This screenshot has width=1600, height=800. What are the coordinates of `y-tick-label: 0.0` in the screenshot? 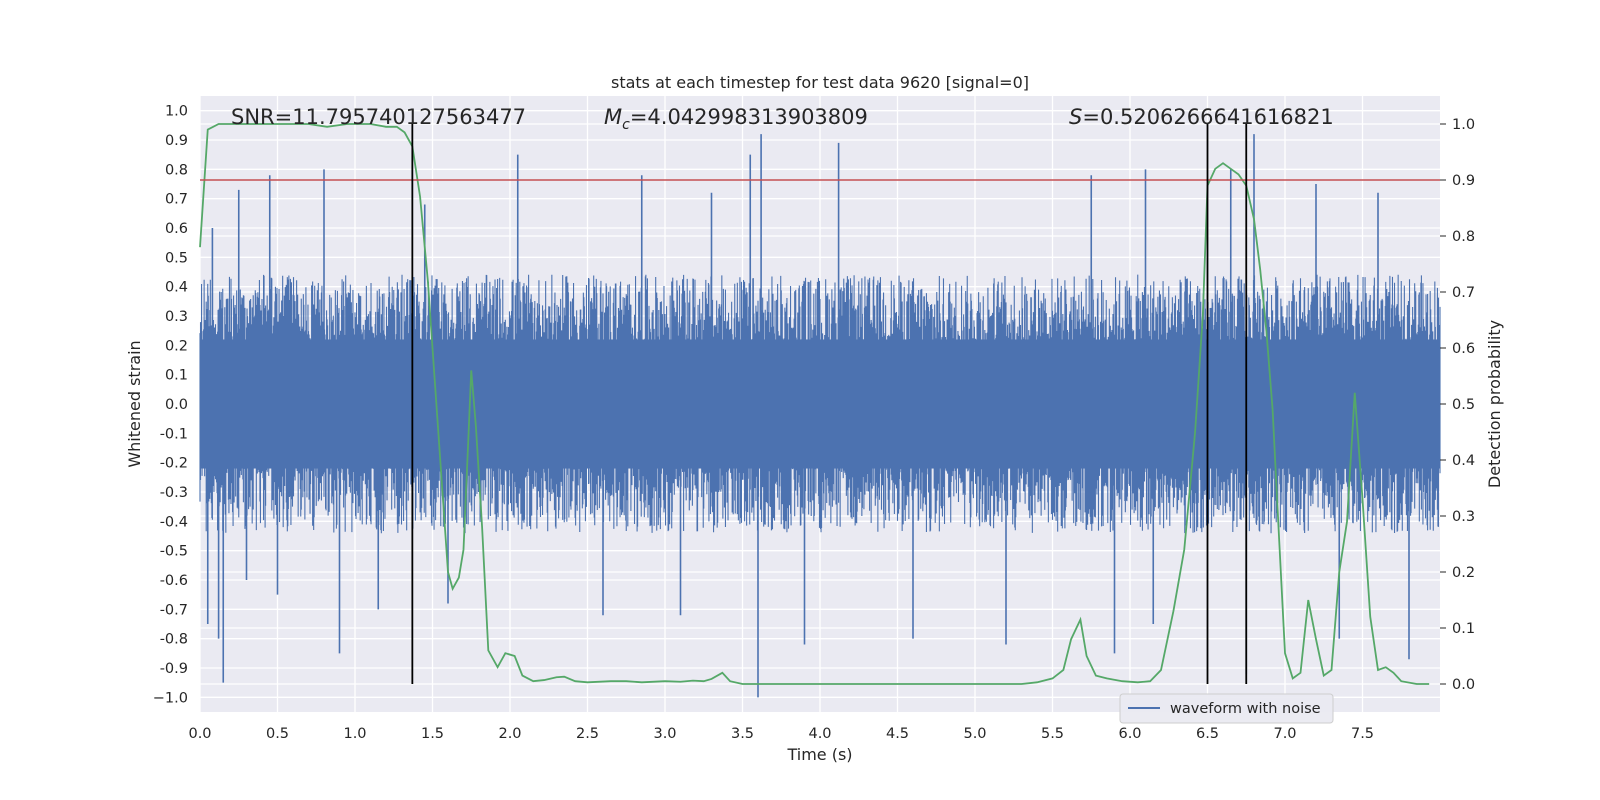 It's located at (176, 405).